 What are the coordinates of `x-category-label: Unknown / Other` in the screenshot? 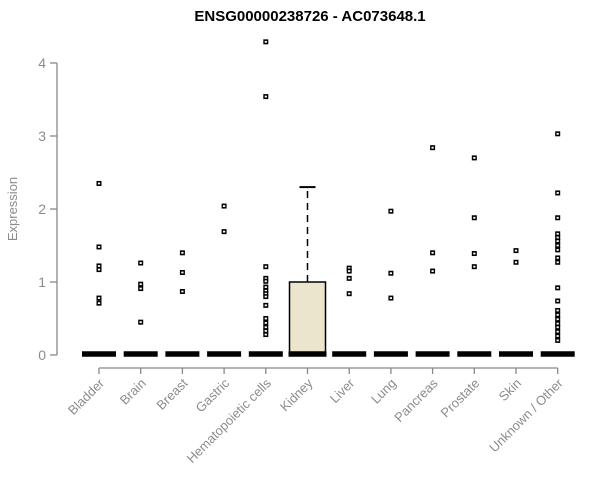 It's located at (526, 415).